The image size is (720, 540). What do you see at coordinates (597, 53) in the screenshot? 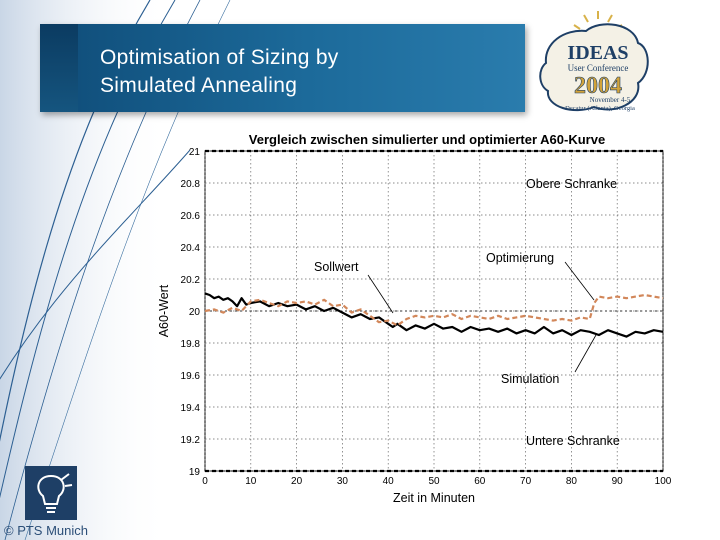
I see `logo-name: IDEAS` at bounding box center [597, 53].